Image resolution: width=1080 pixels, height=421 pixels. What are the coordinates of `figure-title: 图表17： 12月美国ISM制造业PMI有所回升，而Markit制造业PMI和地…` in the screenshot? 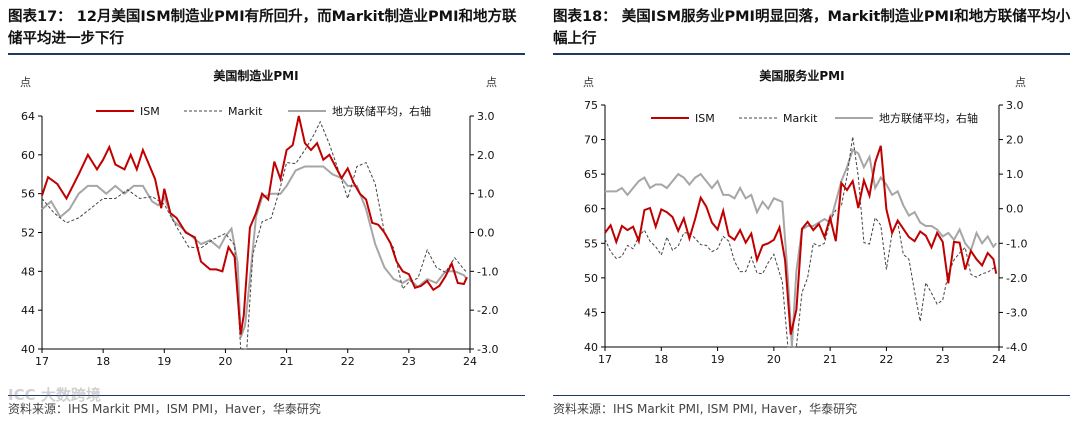 It's located at (262, 28).